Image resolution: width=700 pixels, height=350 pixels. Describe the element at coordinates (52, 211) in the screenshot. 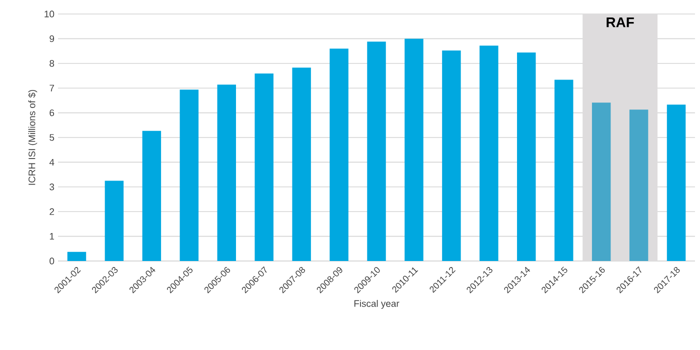

I see `y-tick-label: 2` at that location.